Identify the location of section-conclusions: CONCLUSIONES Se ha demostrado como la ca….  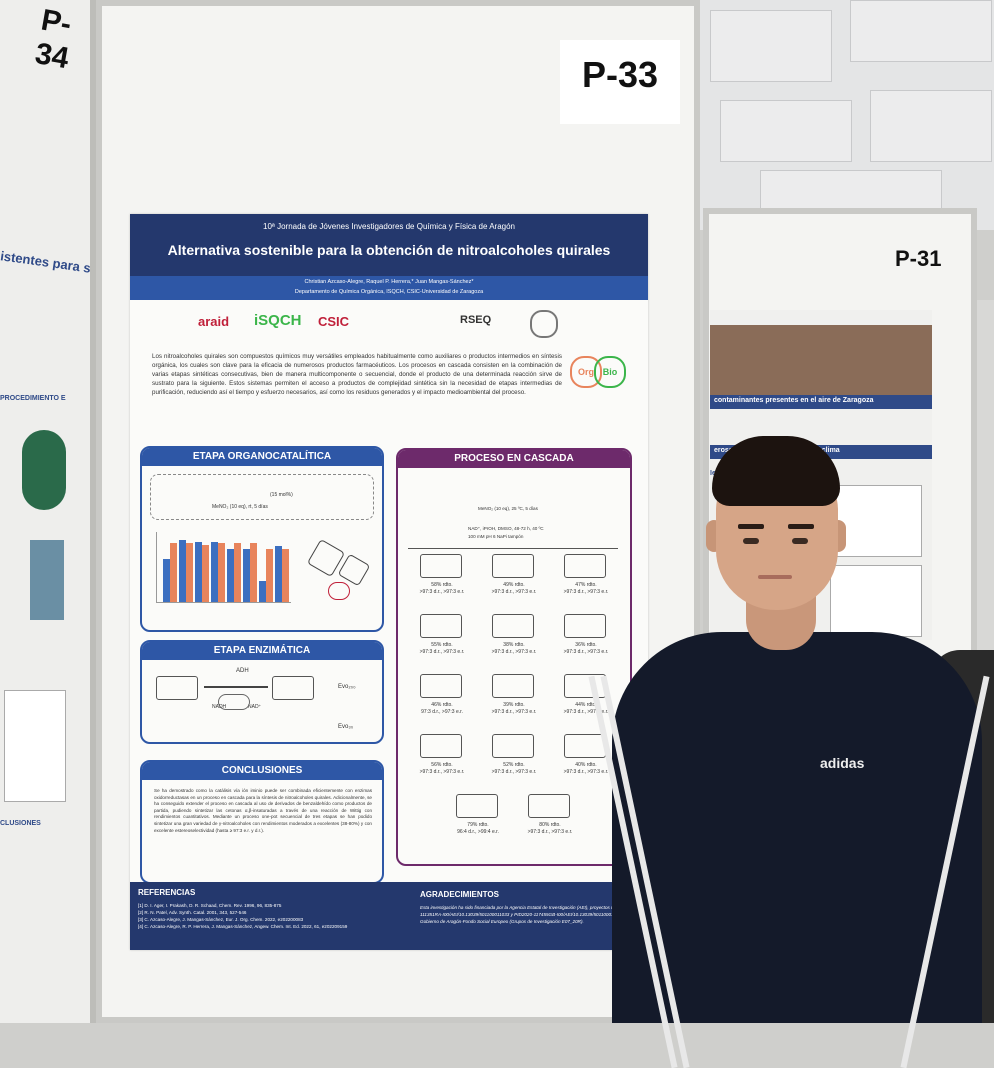
(262, 822).